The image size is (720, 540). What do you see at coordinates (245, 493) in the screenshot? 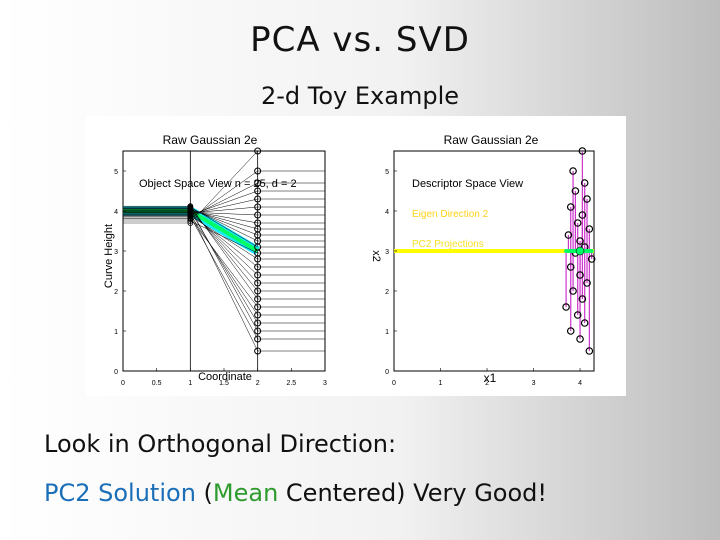
I see `mean-text: Mean` at bounding box center [245, 493].